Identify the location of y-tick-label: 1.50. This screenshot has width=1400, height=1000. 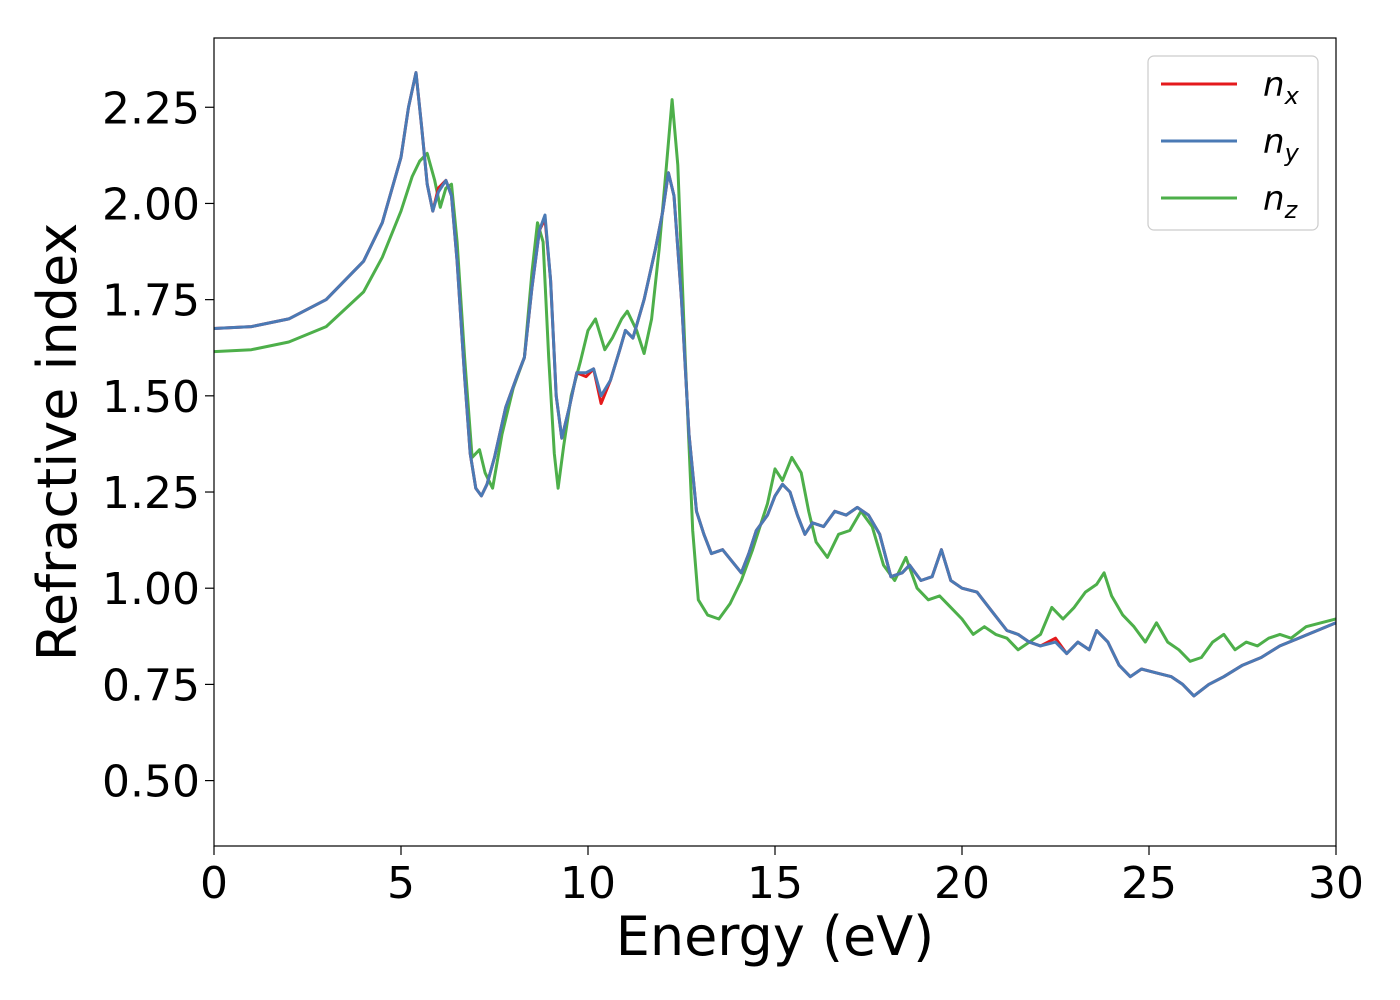
(151, 397).